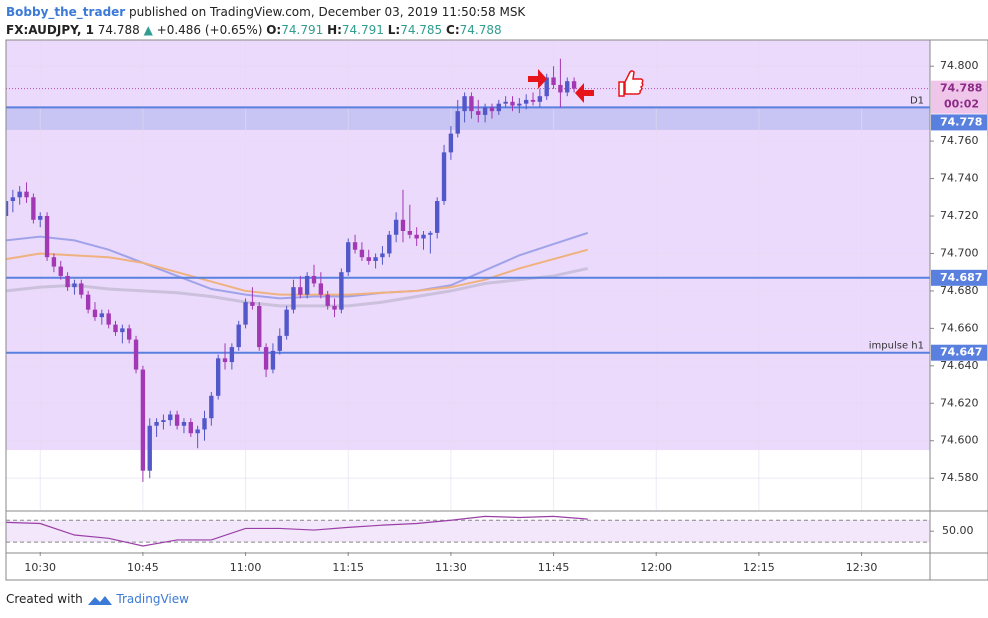 This screenshot has width=988, height=618. Describe the element at coordinates (961, 88) in the screenshot. I see `last-price-label: 74.788` at that location.